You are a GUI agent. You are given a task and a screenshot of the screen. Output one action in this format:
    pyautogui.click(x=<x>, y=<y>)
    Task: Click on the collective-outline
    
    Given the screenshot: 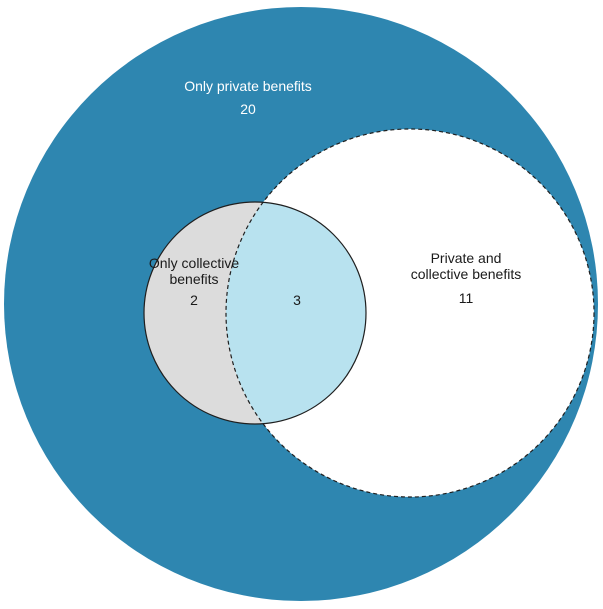 What is the action you would take?
    pyautogui.click(x=255, y=313)
    